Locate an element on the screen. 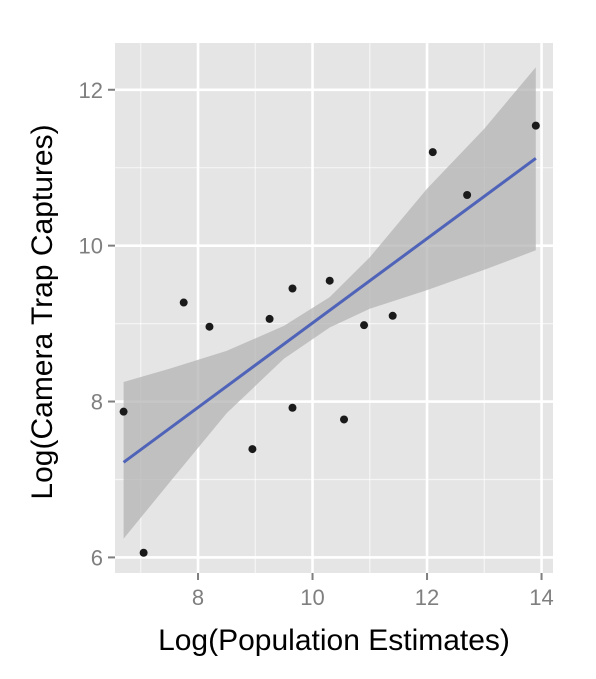 Image resolution: width=596 pixels, height=679 pixels. x-axis-title: Log(Population Estimates) is located at coordinates (334, 640).